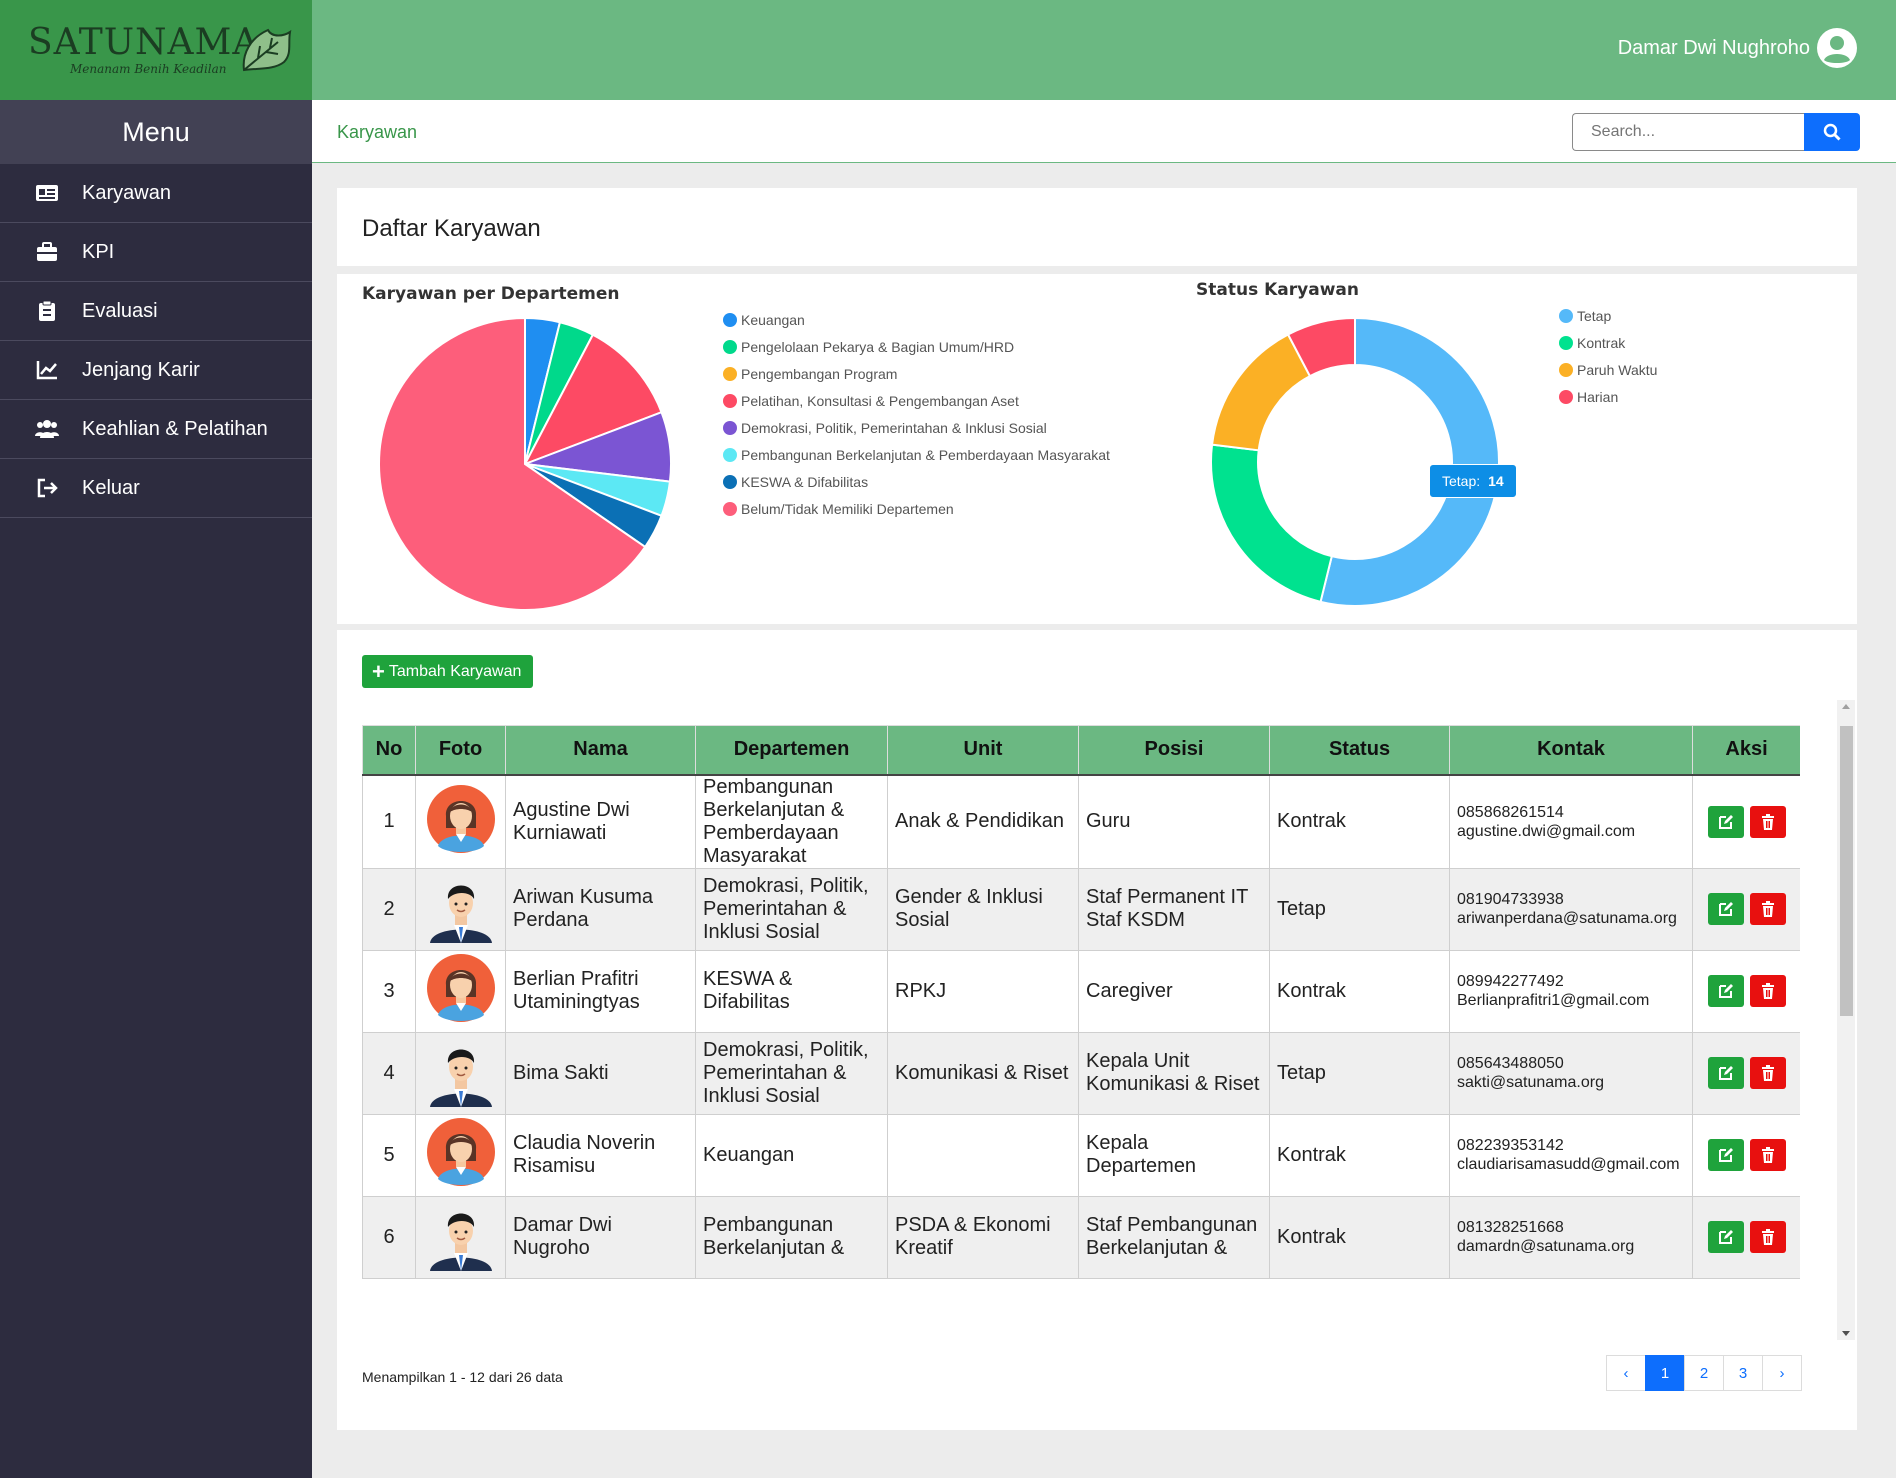  Describe the element at coordinates (460, 750) in the screenshot. I see `header-foto: Foto` at that location.